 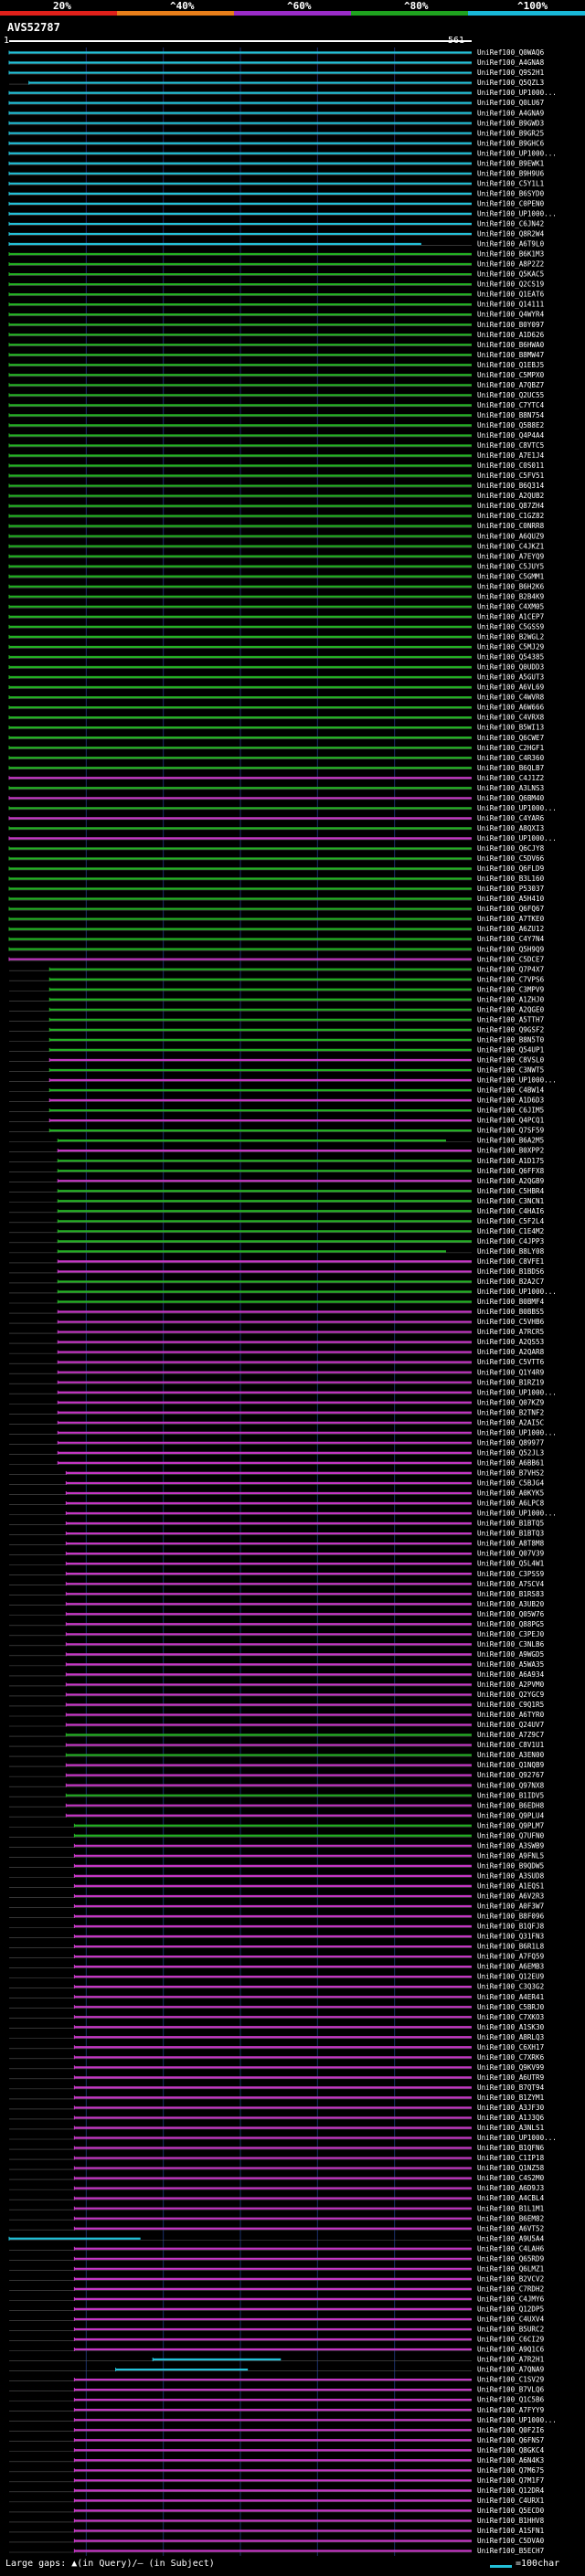 I want to click on hit-label: UniRef100_B2VCV2, so click(x=511, y=2278).